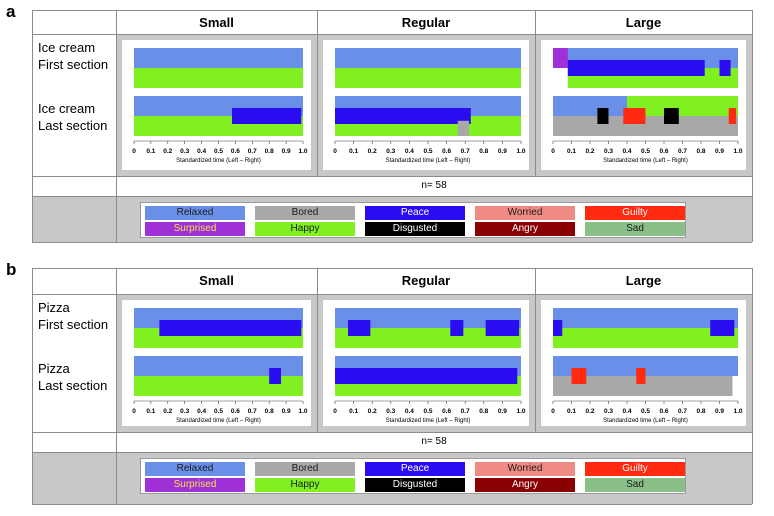  Describe the element at coordinates (426, 22) in the screenshot. I see `column-header-regular: Regular` at that location.